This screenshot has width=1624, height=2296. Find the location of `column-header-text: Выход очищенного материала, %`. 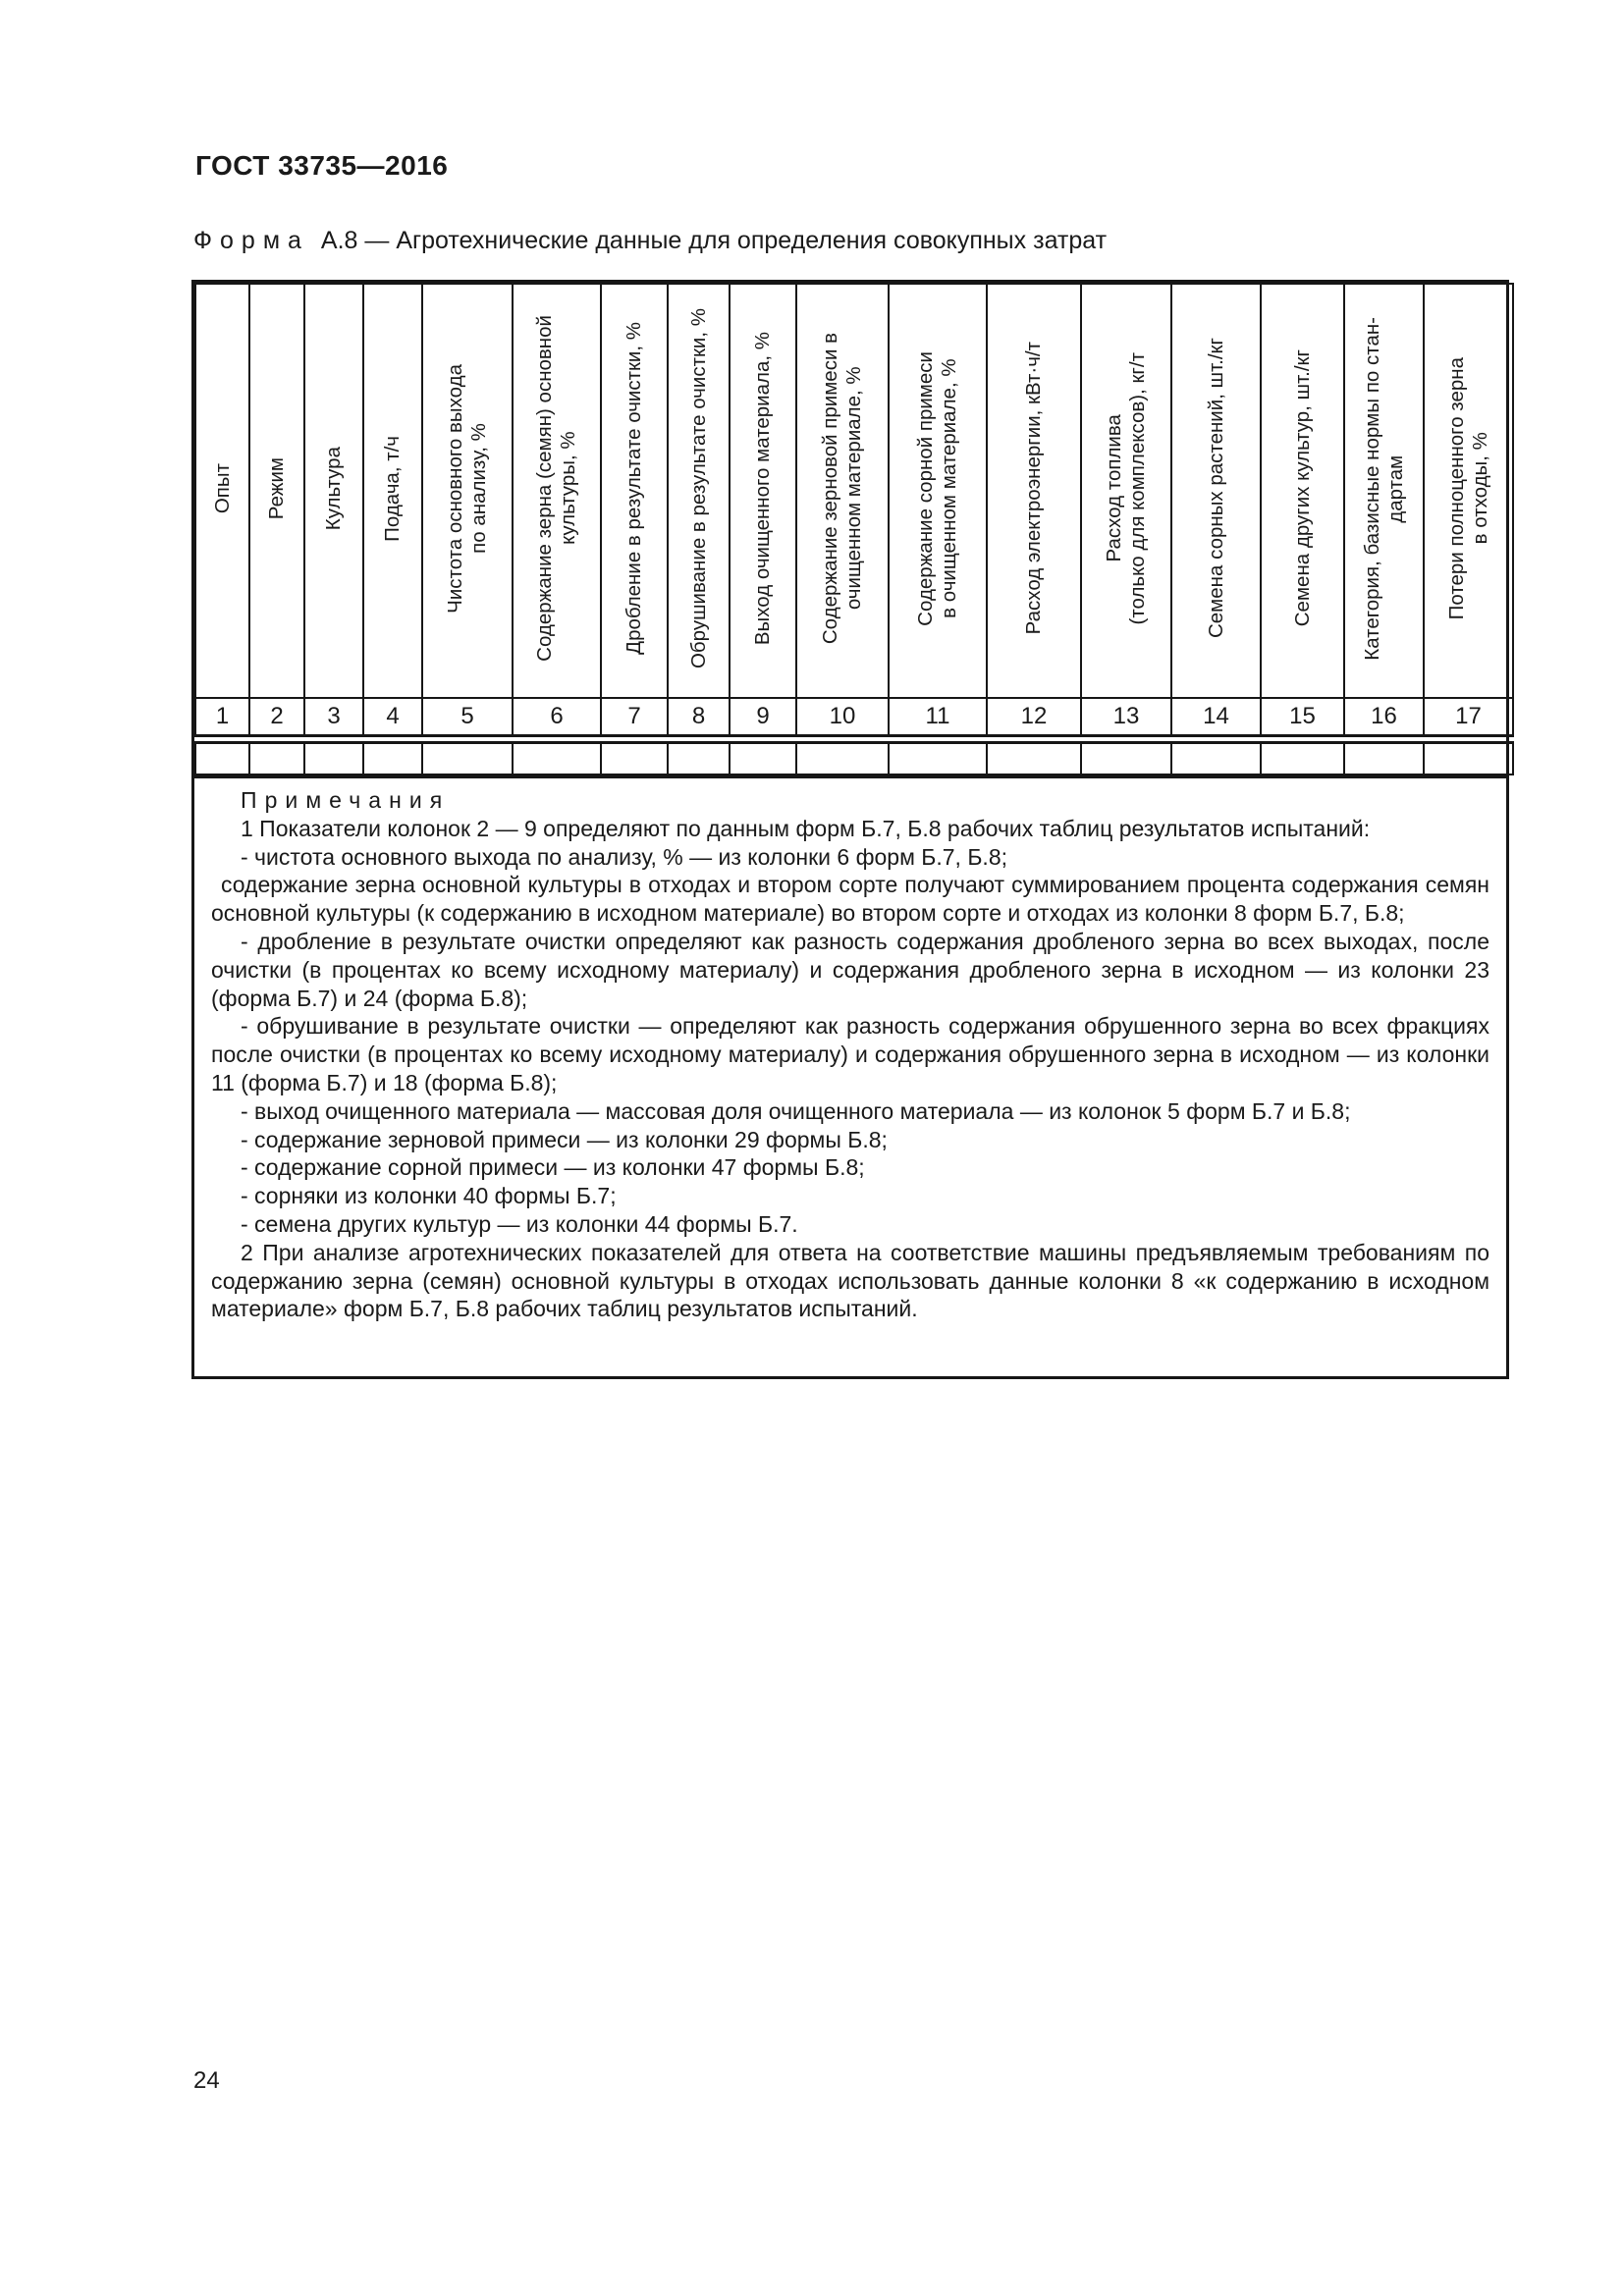

column-header-text: Выход очищенного материала, % is located at coordinates (762, 489).